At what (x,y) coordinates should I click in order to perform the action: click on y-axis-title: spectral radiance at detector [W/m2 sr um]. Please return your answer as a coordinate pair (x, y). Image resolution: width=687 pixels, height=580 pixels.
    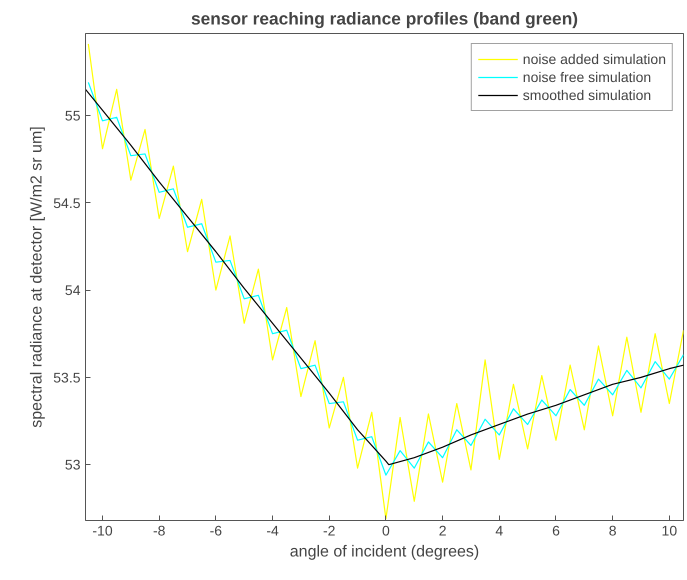
    Looking at the image, I should click on (37, 277).